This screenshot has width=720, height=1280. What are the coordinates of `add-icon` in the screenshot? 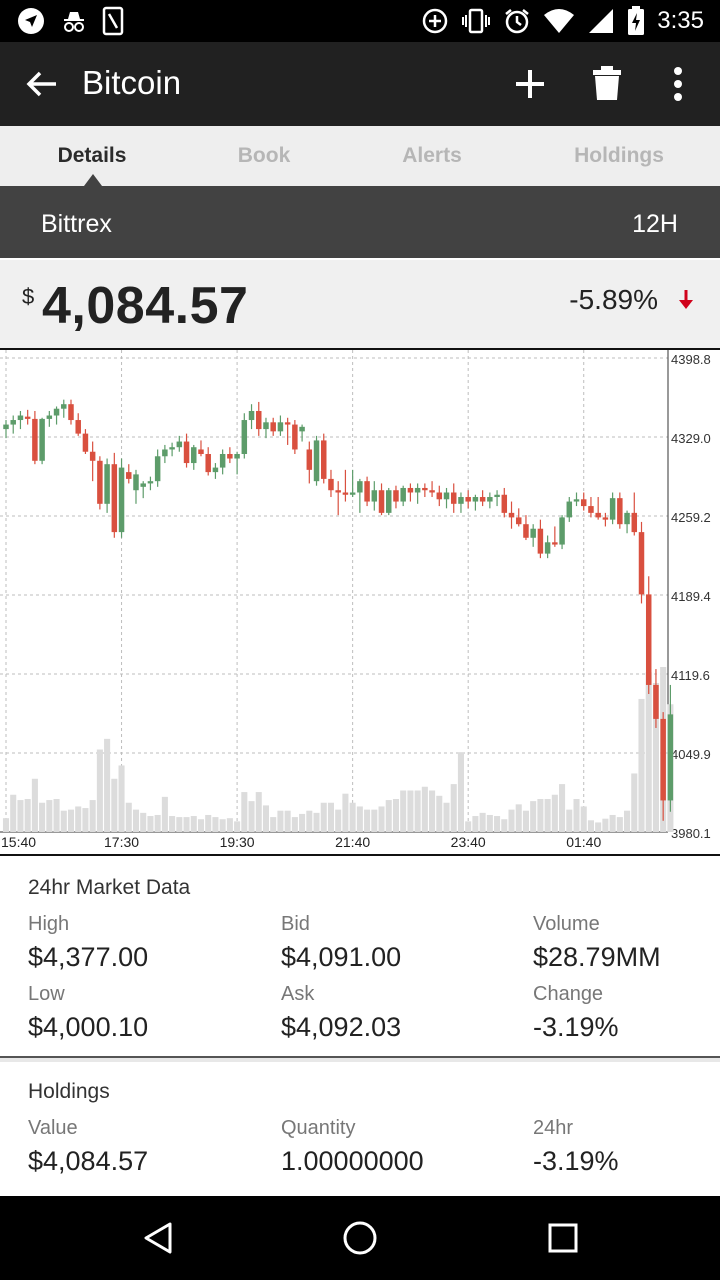 It's located at (530, 84).